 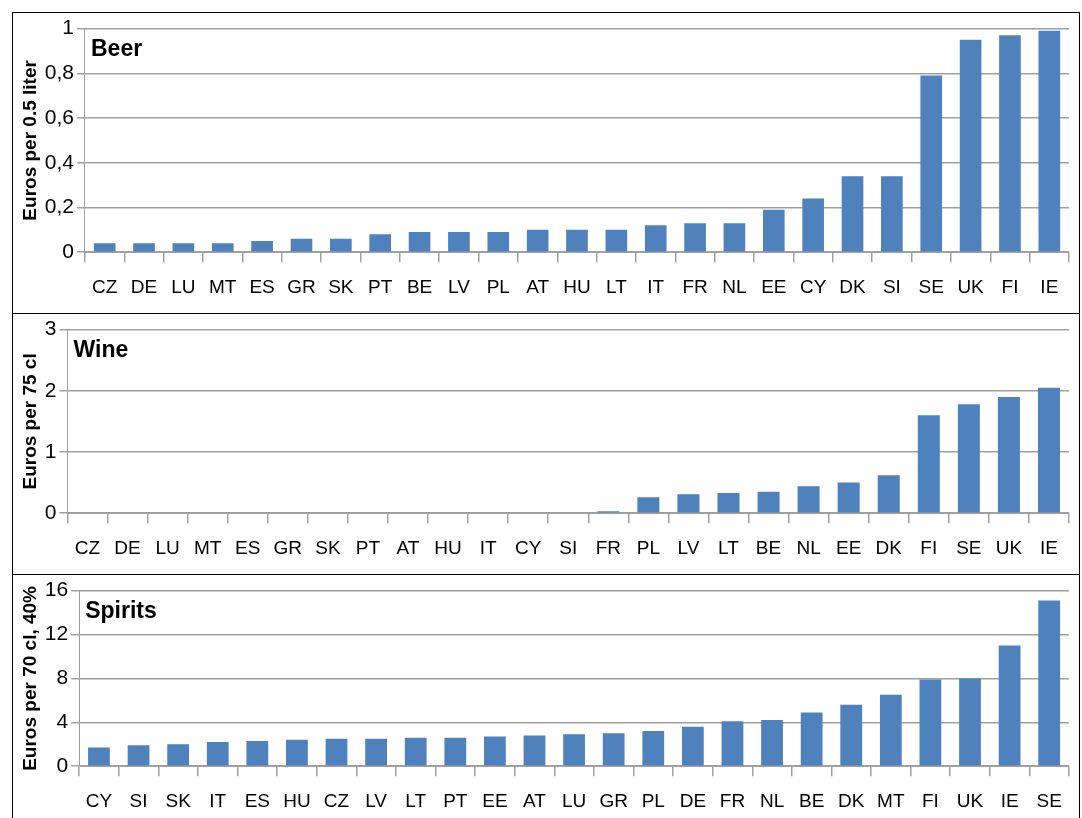 What do you see at coordinates (29, 140) in the screenshot?
I see `y-axis-title: Euros per 0.5 liter` at bounding box center [29, 140].